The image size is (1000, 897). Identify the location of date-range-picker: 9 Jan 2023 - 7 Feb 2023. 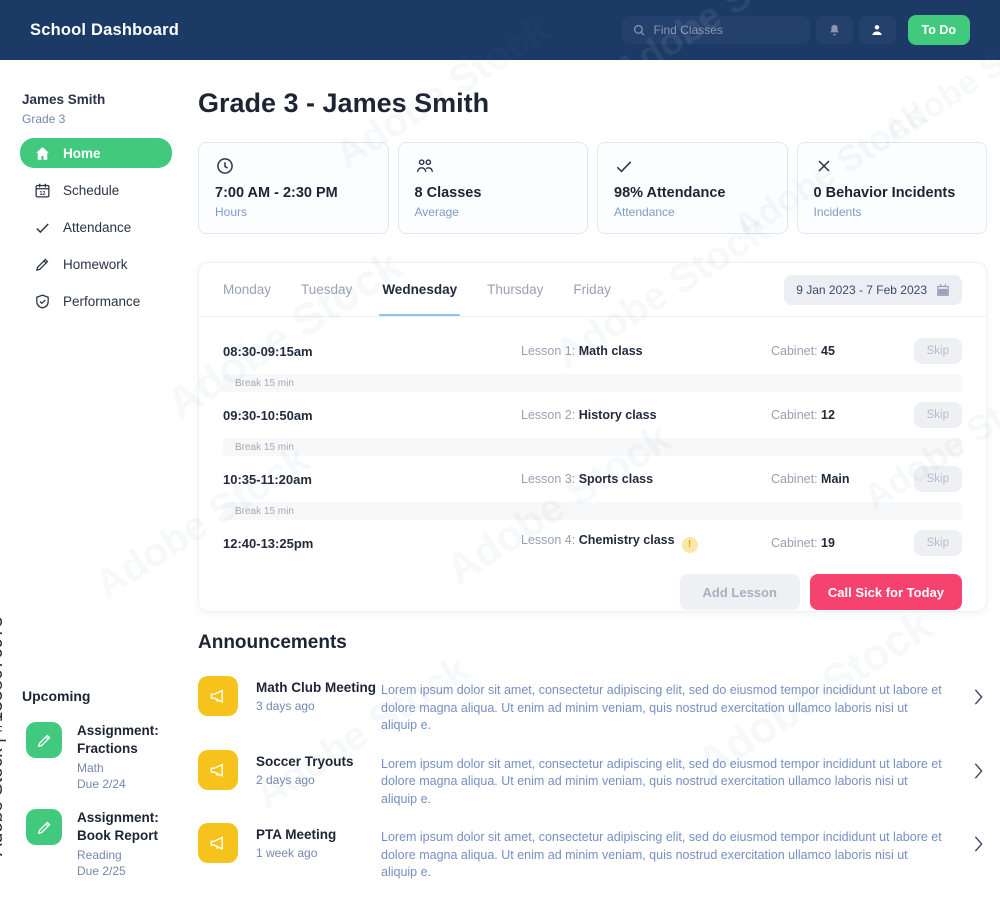
(873, 289).